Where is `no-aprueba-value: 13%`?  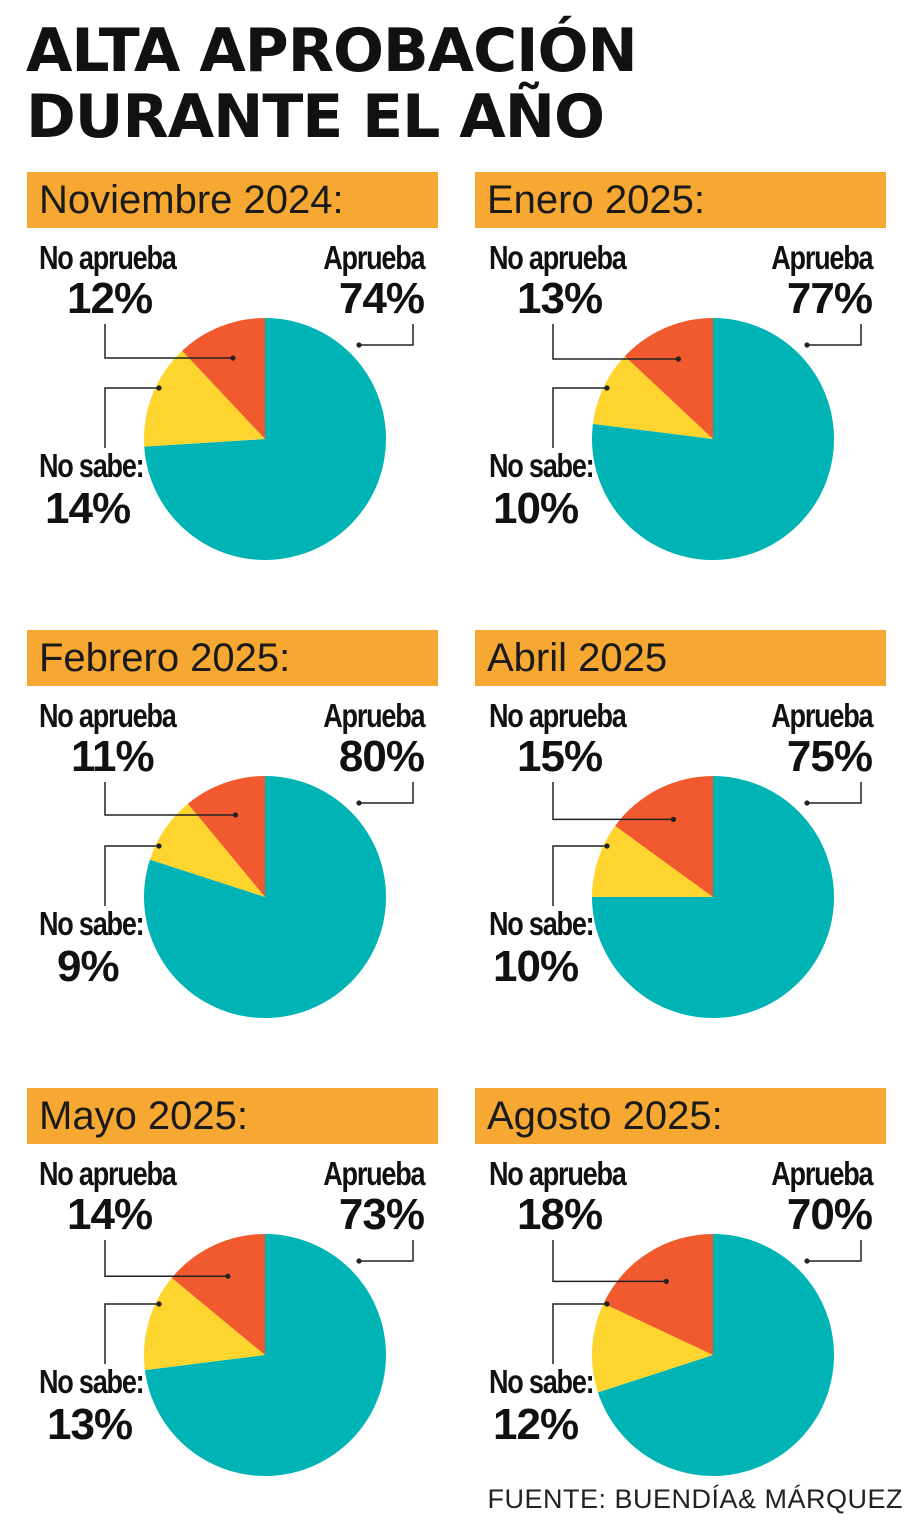
no-aprueba-value: 13% is located at coordinates (560, 298).